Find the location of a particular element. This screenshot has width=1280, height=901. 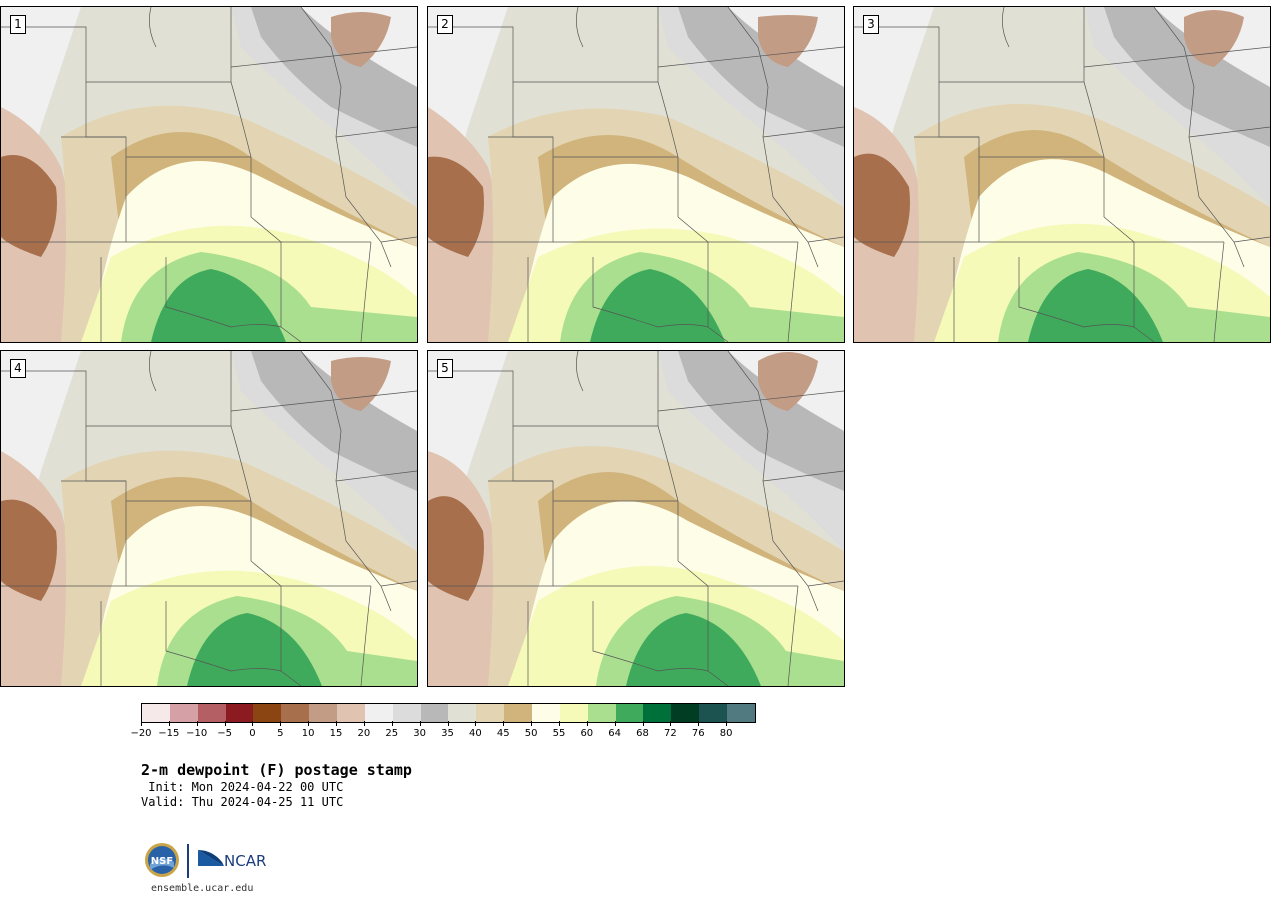

svg-text: NSF is located at coordinates (162, 861).